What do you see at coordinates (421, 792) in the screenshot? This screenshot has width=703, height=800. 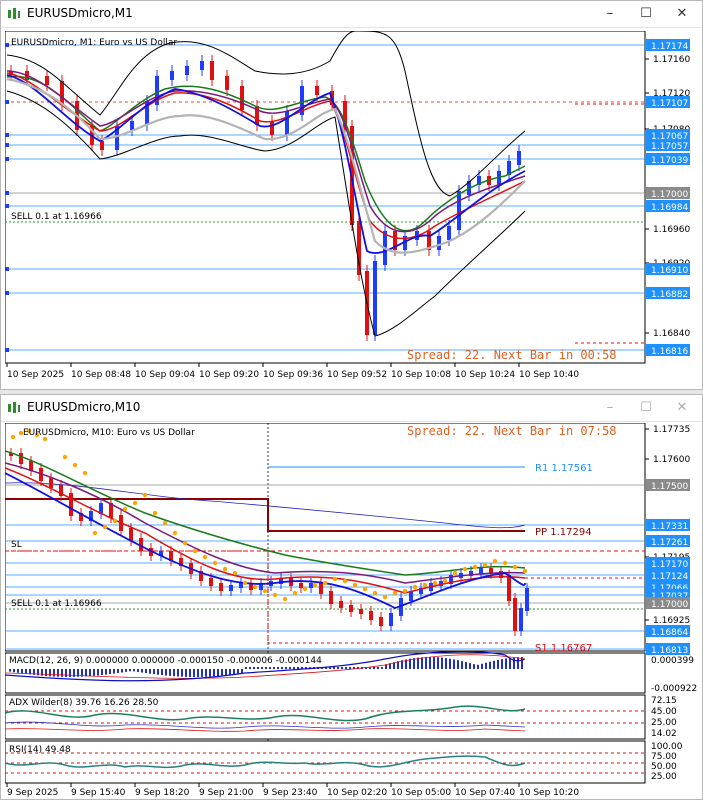 I see `time-axis-label: 10 Sep 05:00` at bounding box center [421, 792].